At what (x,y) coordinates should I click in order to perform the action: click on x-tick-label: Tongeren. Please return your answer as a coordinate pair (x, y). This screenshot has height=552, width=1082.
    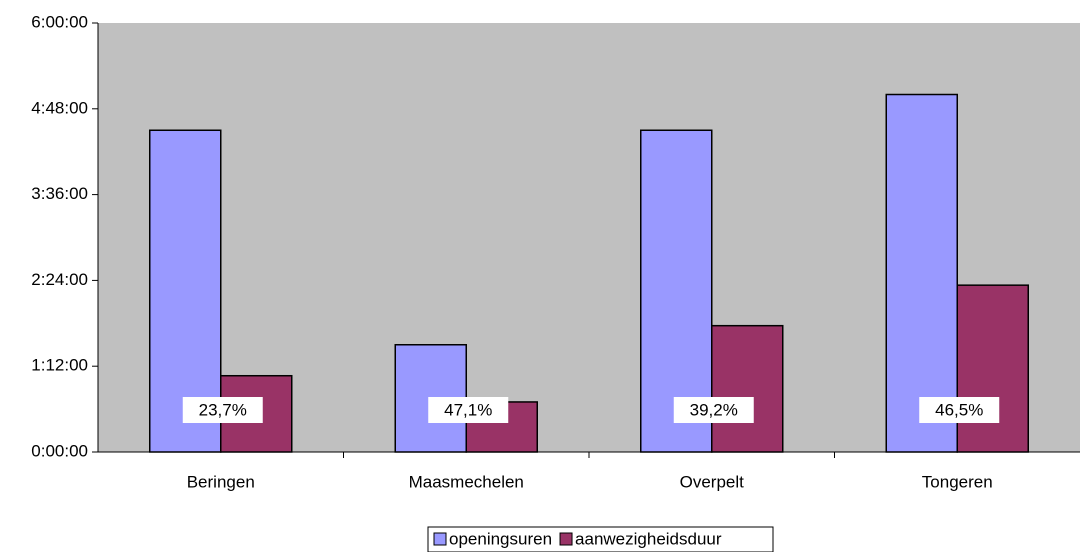
    Looking at the image, I should click on (957, 481).